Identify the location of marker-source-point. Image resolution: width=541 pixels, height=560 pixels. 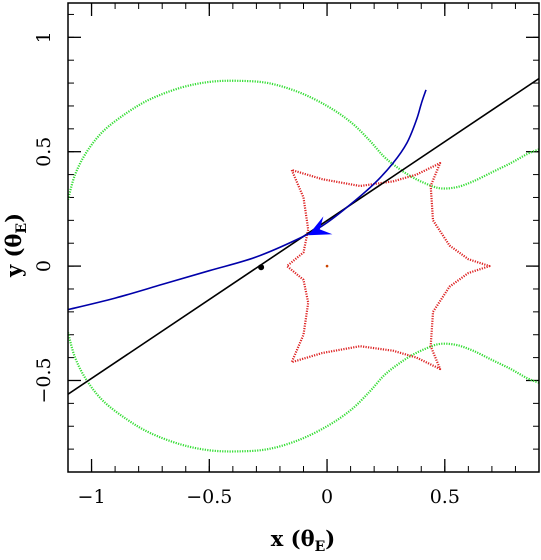
(261, 267).